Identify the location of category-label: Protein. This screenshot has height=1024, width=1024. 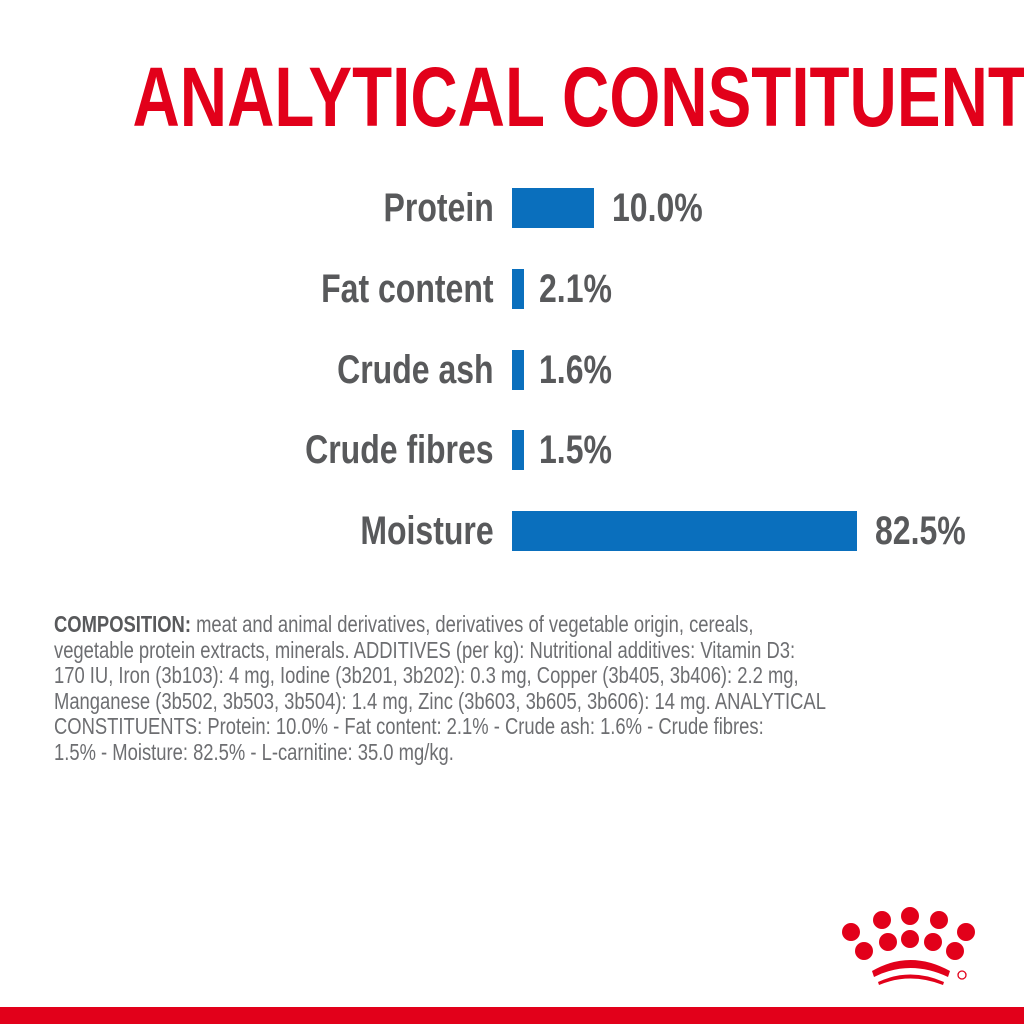
(438, 208).